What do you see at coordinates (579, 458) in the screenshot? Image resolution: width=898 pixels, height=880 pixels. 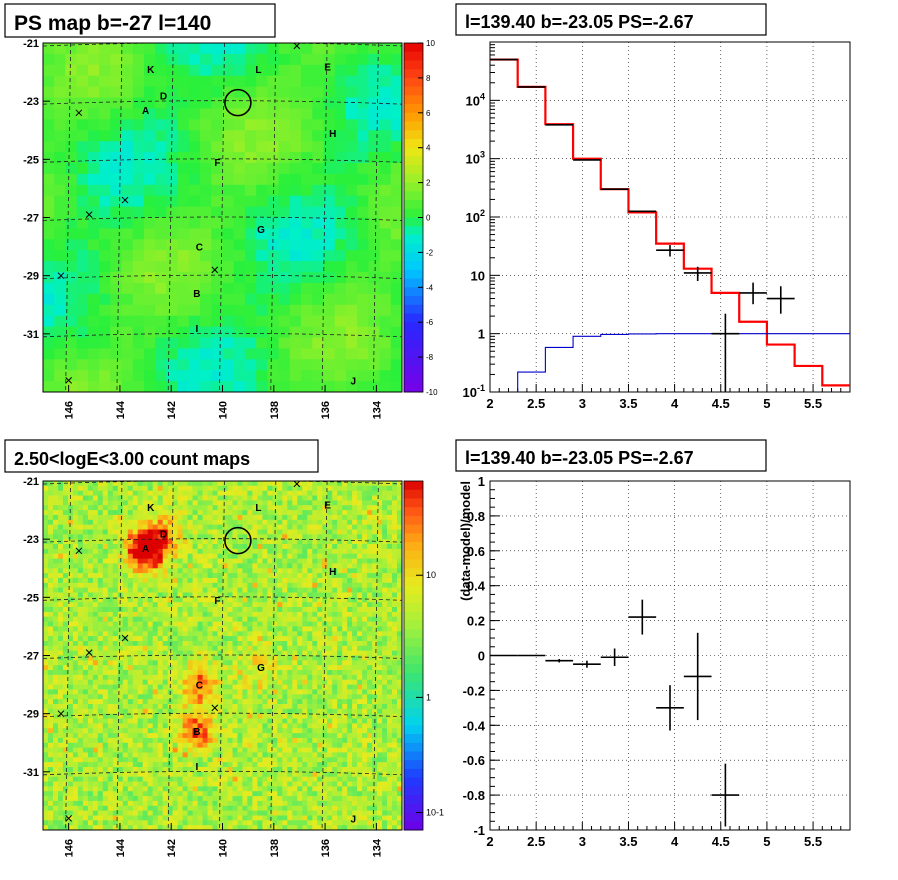 I see `title-residual: l=139.40 b=-23.05 PS=-2.67` at bounding box center [579, 458].